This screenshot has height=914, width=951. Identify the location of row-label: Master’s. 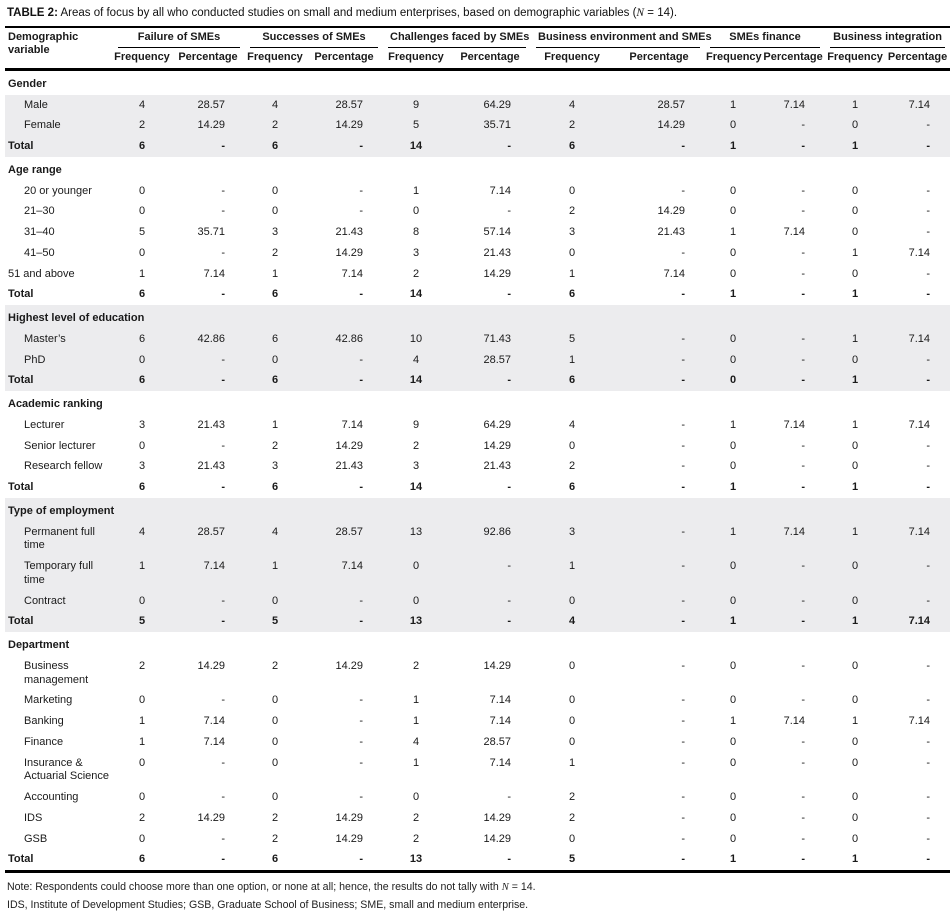
(59, 339).